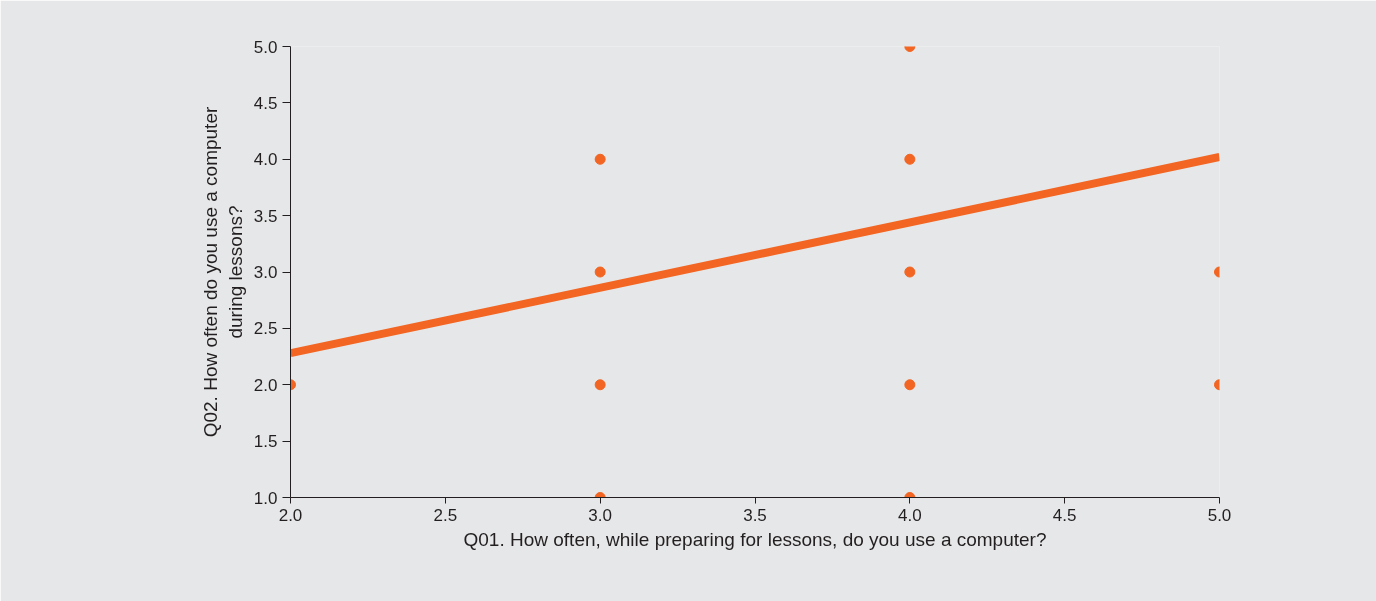 The width and height of the screenshot is (1376, 601). I want to click on x-tick-label: 4.0, so click(910, 515).